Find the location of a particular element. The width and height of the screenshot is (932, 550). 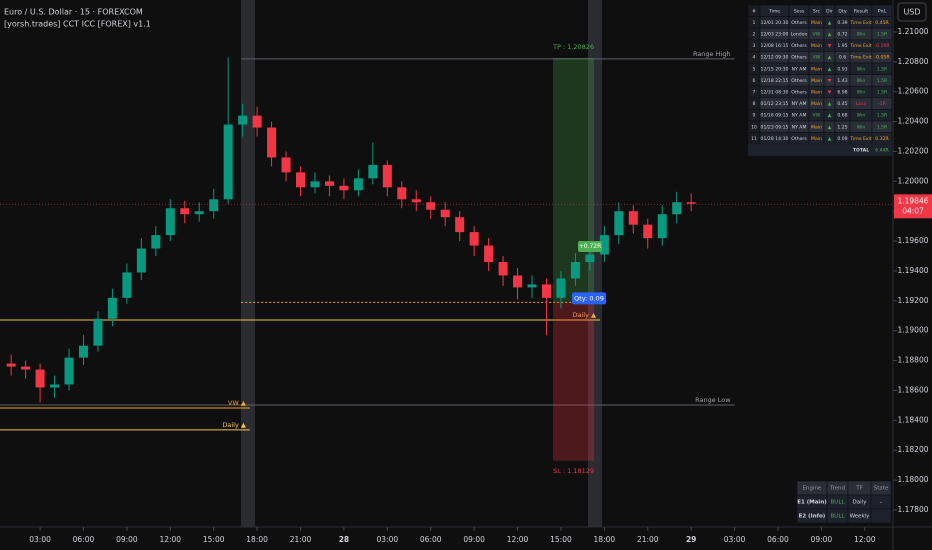

qty-tag: Qty: 0.09 is located at coordinates (589, 298).